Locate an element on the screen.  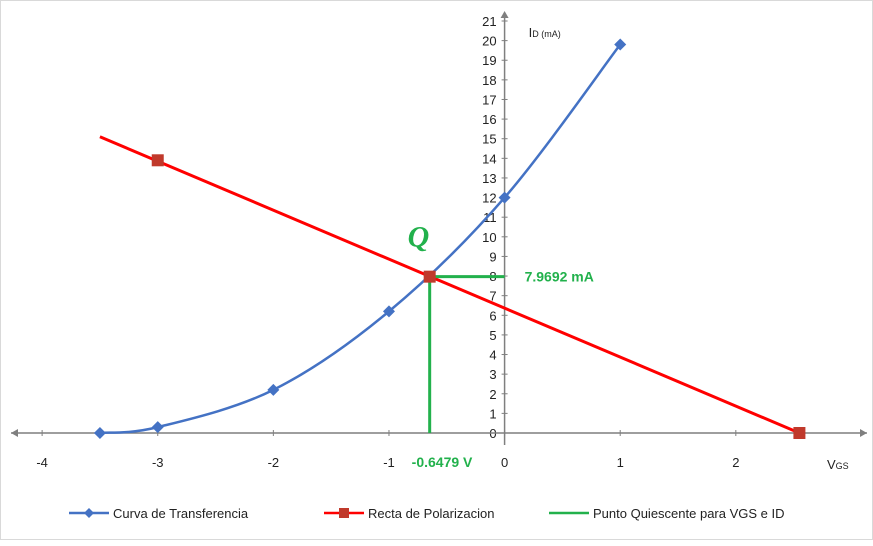
legend-label-q: Punto Quiescente para VGS e ID is located at coordinates (689, 513).